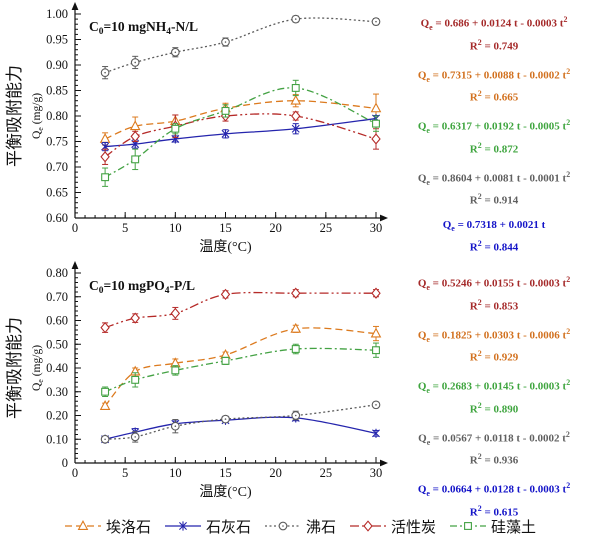  I want to click on y-tick-label: 0.75, so click(57, 142).